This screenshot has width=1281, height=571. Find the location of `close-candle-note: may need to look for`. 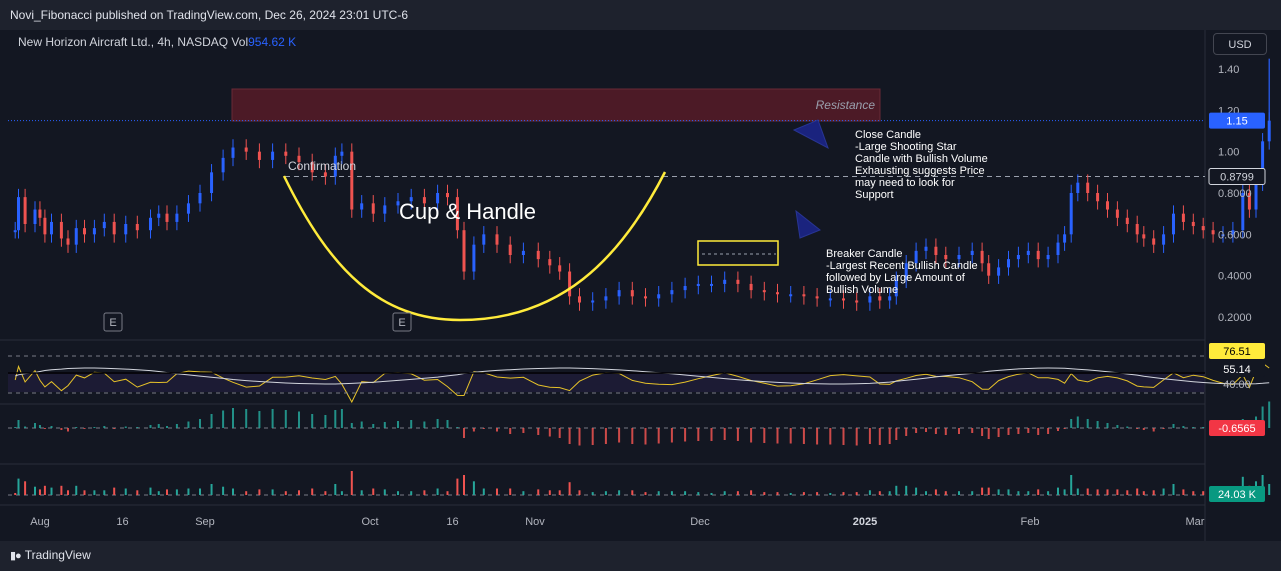

close-candle-note: may need to look for is located at coordinates (905, 183).